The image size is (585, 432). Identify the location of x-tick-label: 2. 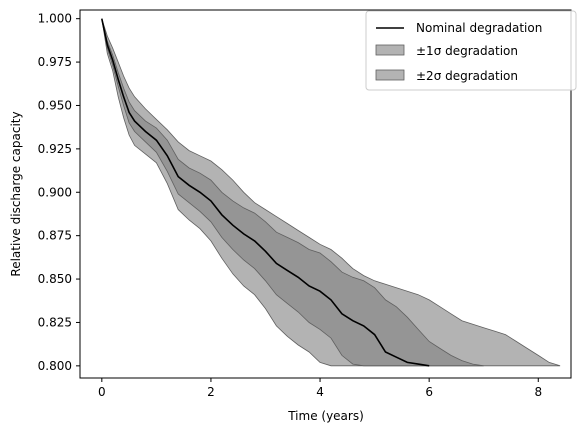
(211, 392).